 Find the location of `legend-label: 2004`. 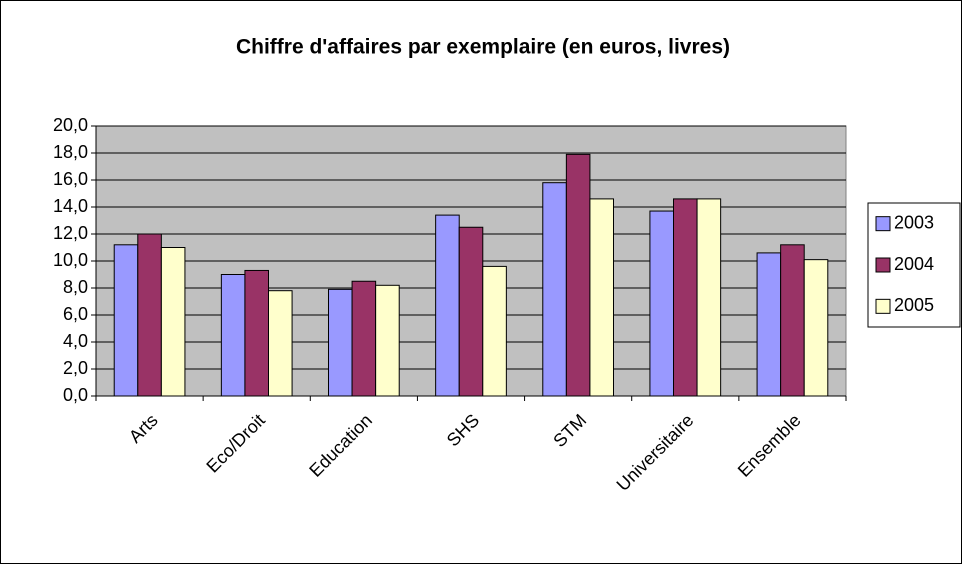

legend-label: 2004 is located at coordinates (914, 264).